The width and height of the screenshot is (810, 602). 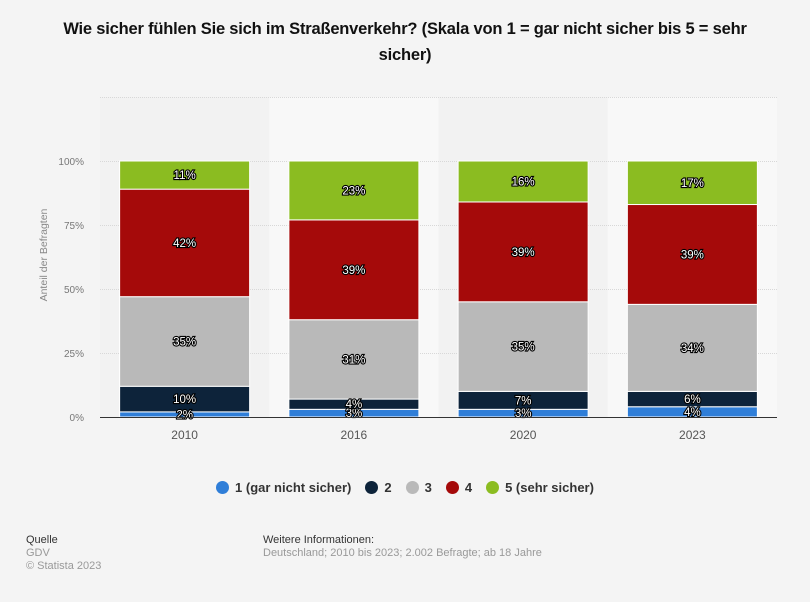 What do you see at coordinates (77, 418) in the screenshot?
I see `y-tick-label: 0%` at bounding box center [77, 418].